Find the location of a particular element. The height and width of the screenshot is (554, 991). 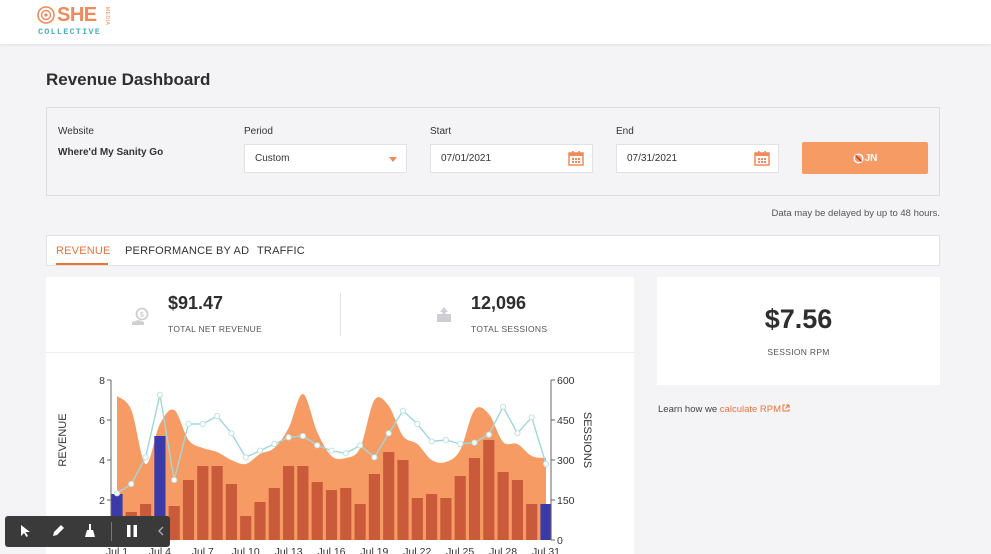

pen-tool-button is located at coordinates (58, 531).